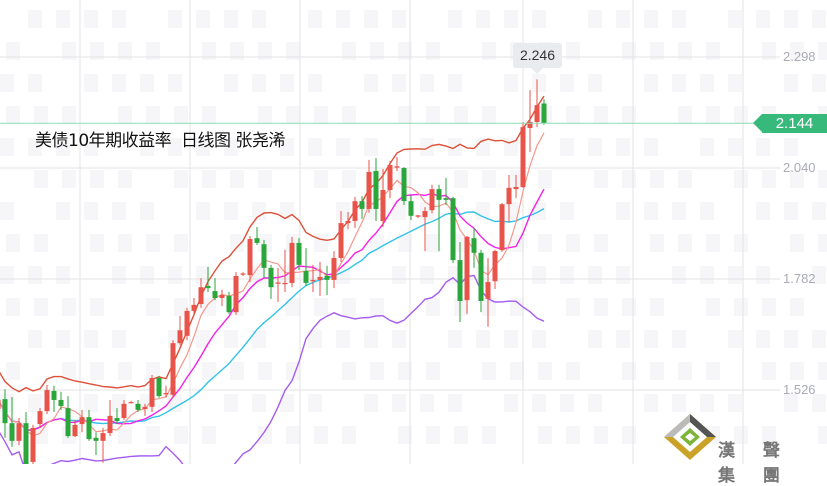 The image size is (827, 486). What do you see at coordinates (799, 389) in the screenshot?
I see `y-tick-label: 1.526` at bounding box center [799, 389].